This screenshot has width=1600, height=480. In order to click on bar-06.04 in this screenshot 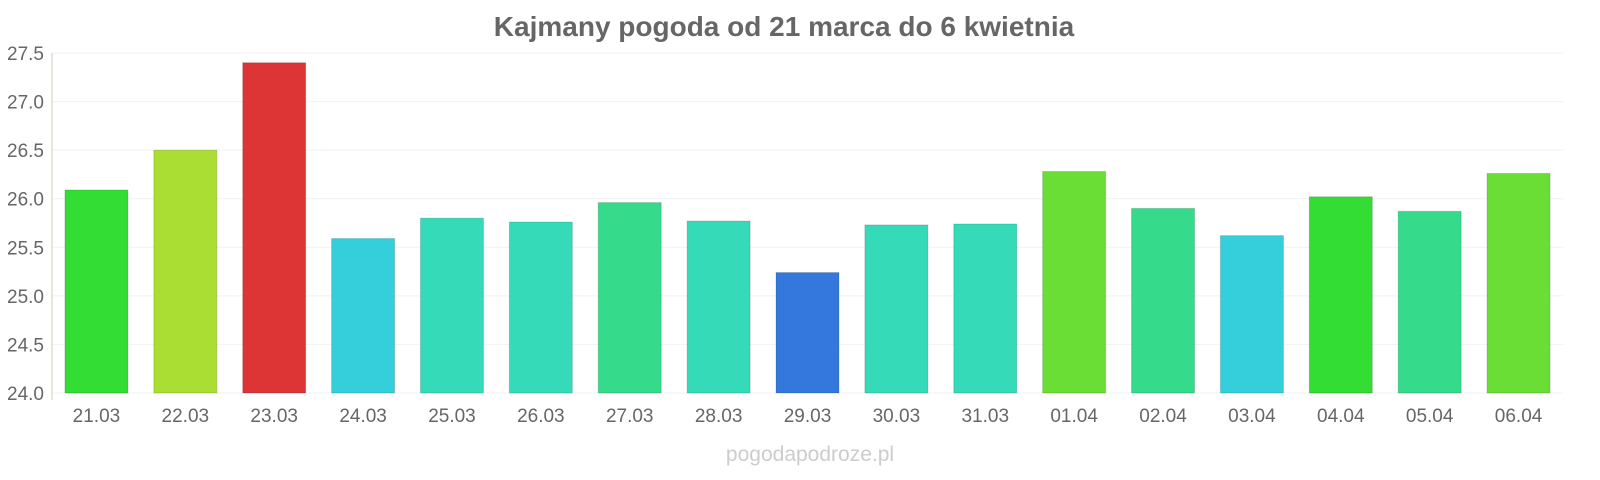, I will do `click(1518, 283)`.